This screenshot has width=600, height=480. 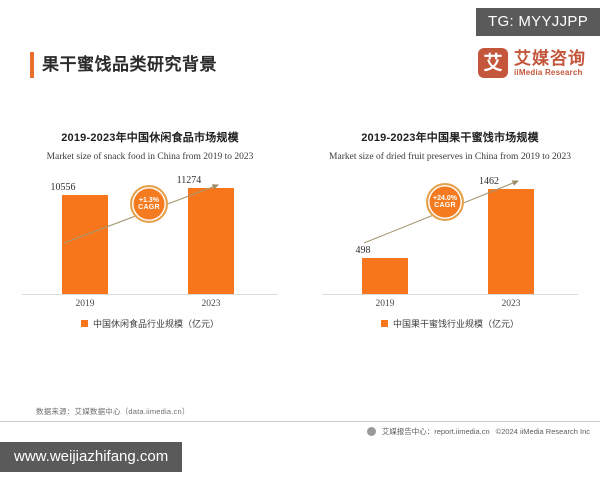 I want to click on logo-name-cn: 艾媒咨询, so click(x=550, y=58).